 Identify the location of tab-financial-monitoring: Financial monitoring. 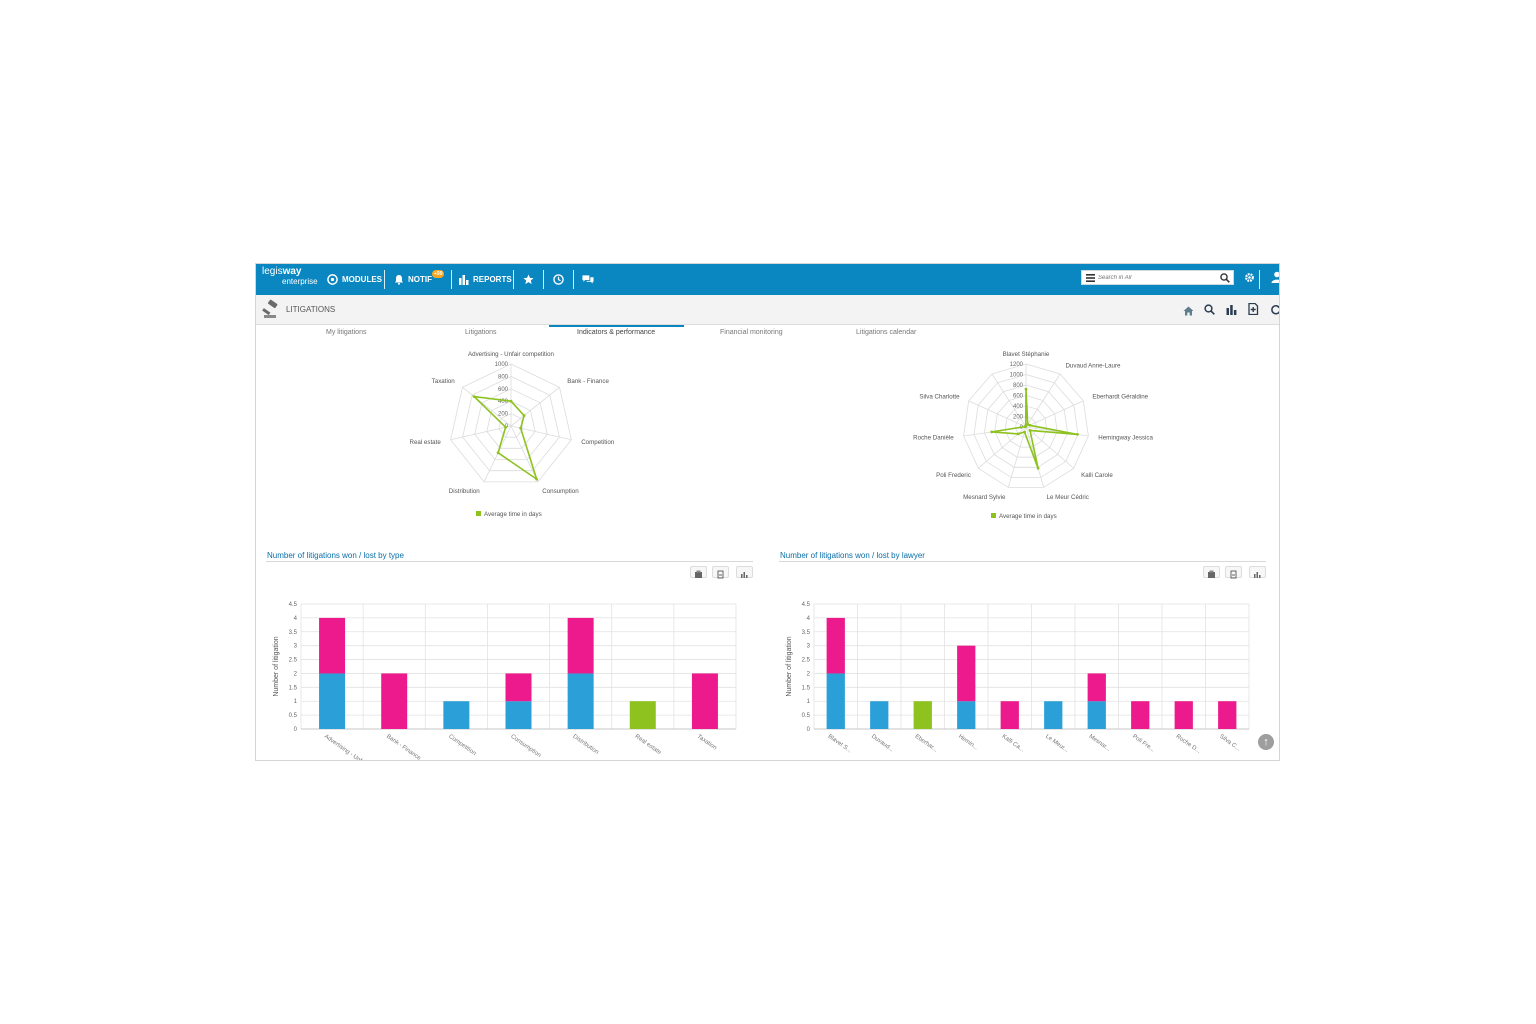
(751, 332).